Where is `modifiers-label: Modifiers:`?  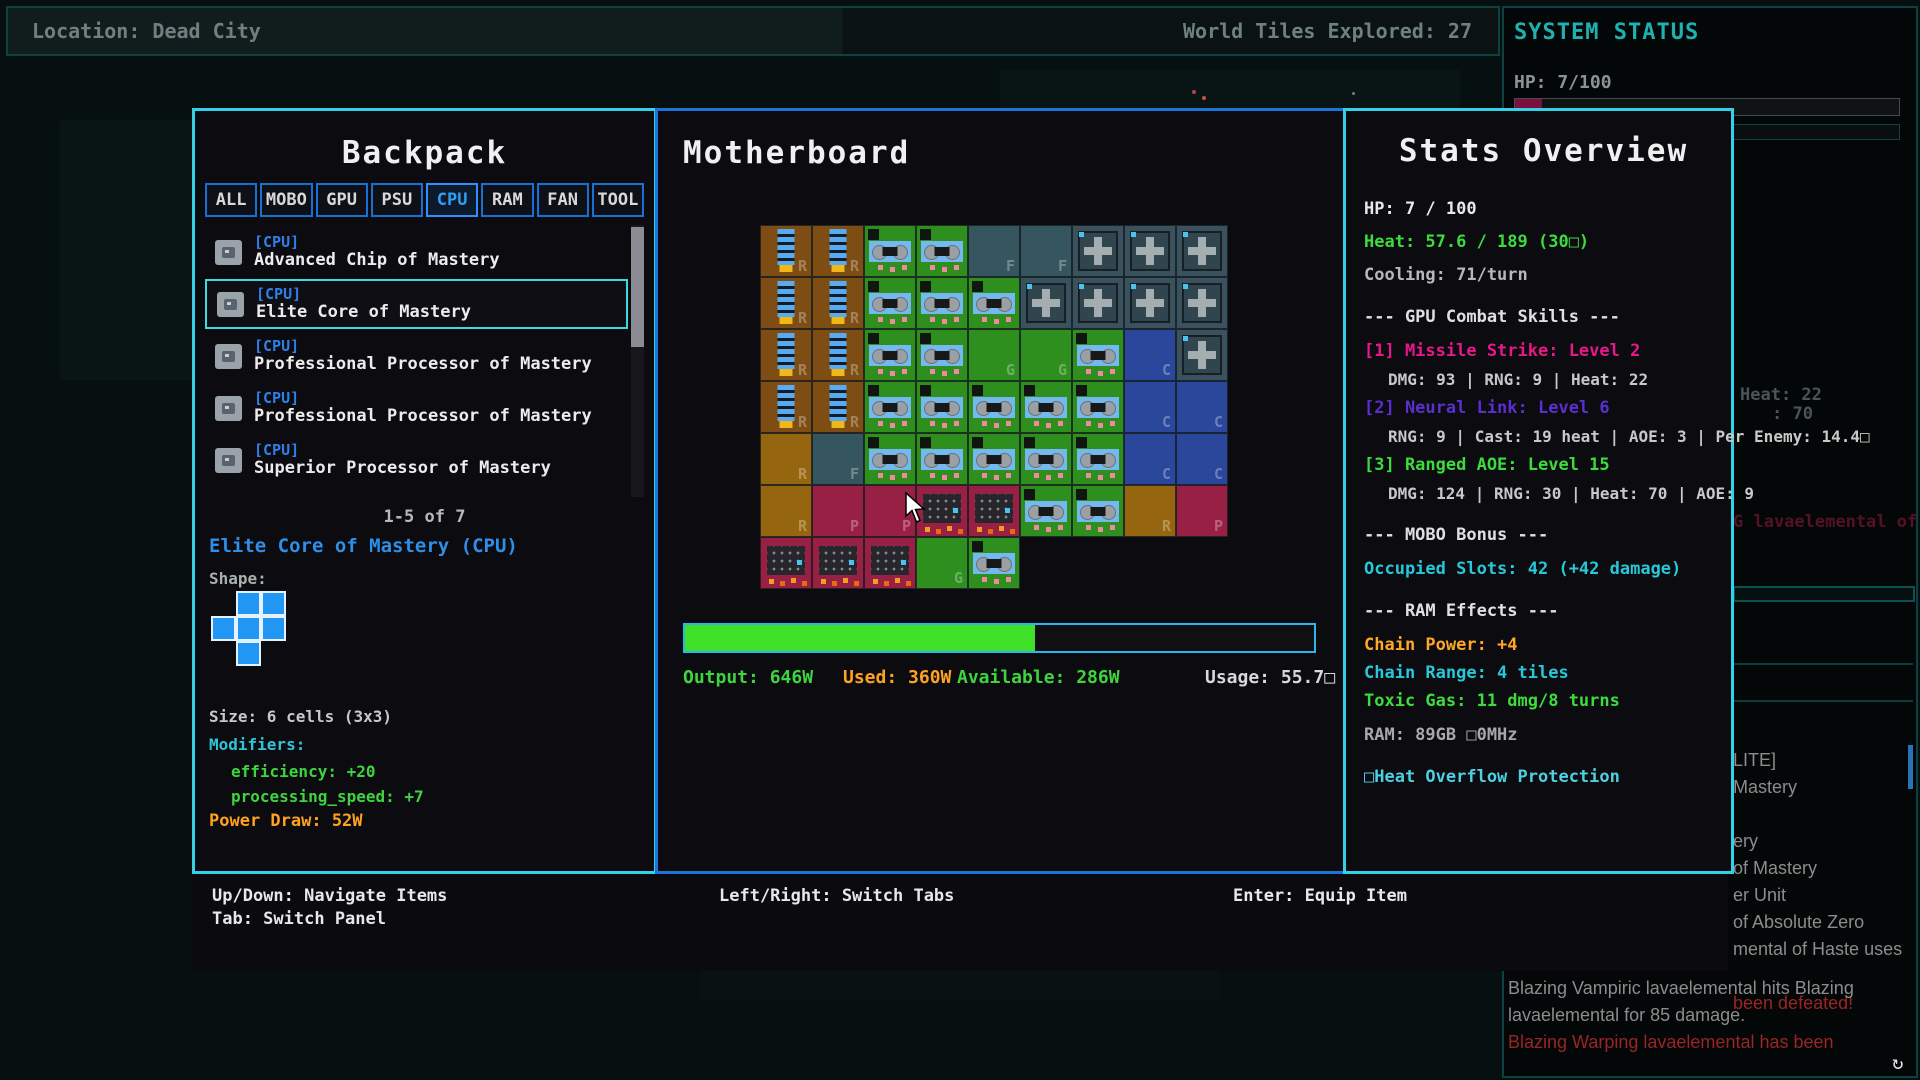
modifiers-label: Modifiers: is located at coordinates (257, 744).